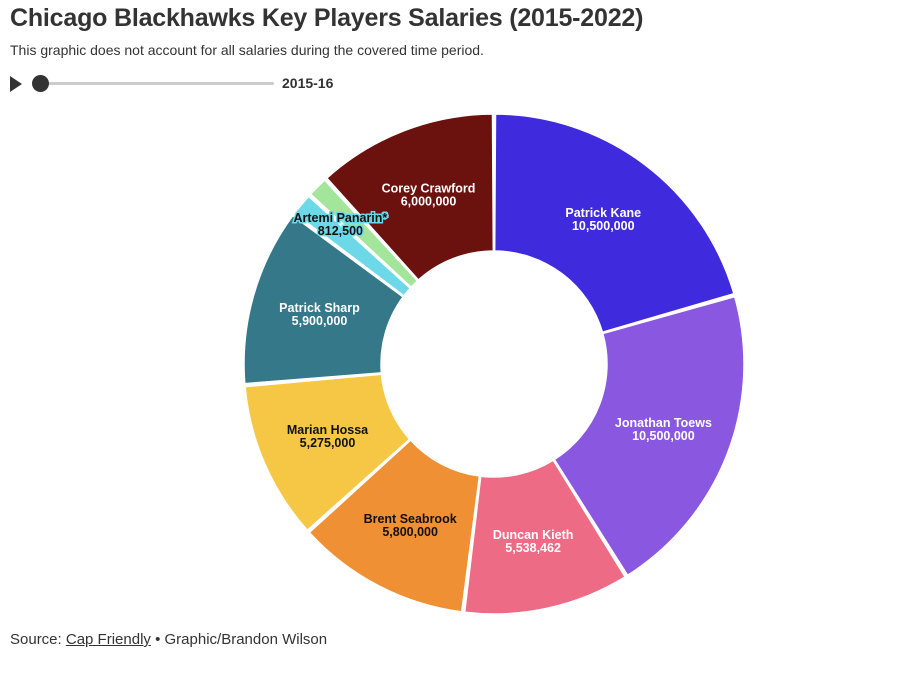  What do you see at coordinates (340, 231) in the screenshot?
I see `slice-value-label: 812,500` at bounding box center [340, 231].